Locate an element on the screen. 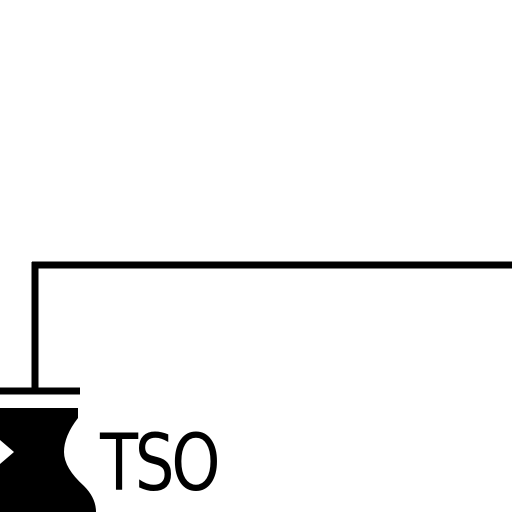 This screenshot has height=512, width=512. transformer-node-icon is located at coordinates (48, 460).